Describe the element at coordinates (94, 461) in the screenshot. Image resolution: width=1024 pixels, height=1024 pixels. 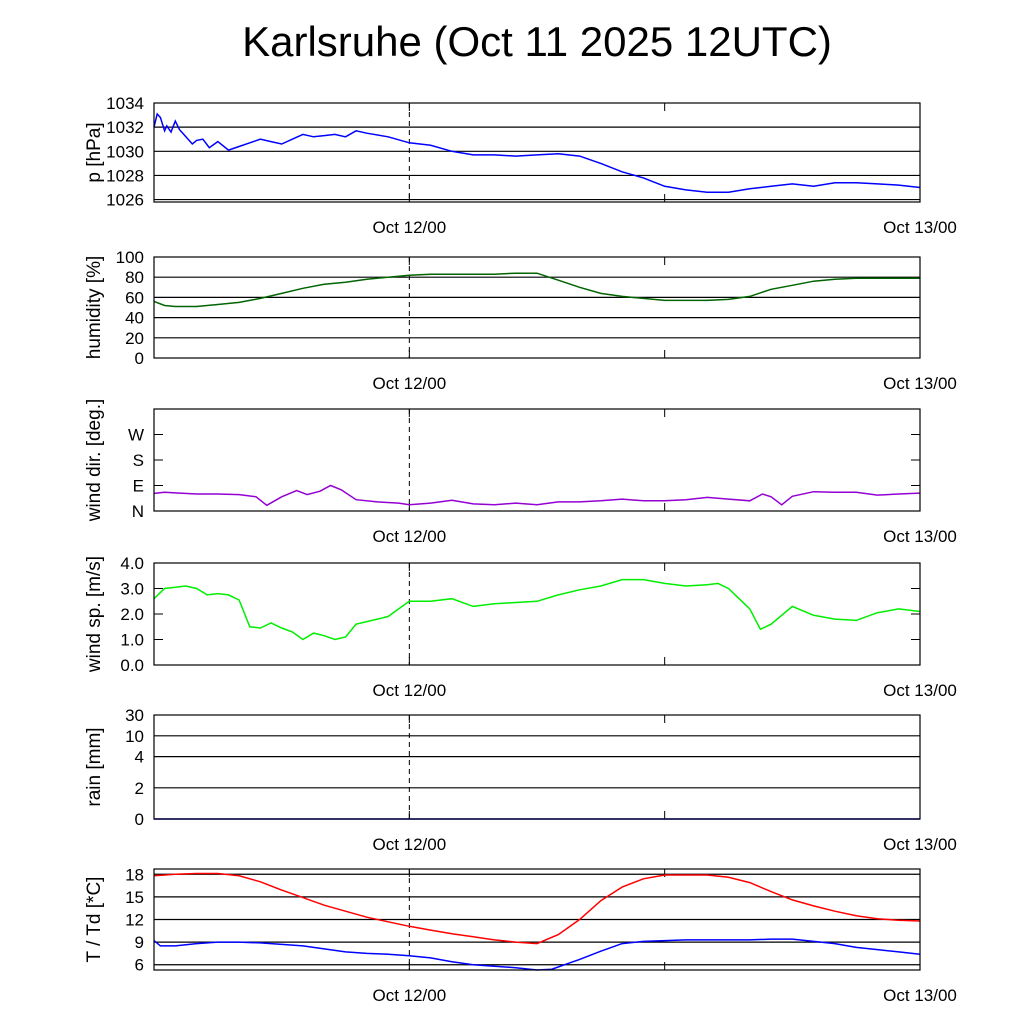
I see `y-axis-label: wind dir. [deg.]` at that location.